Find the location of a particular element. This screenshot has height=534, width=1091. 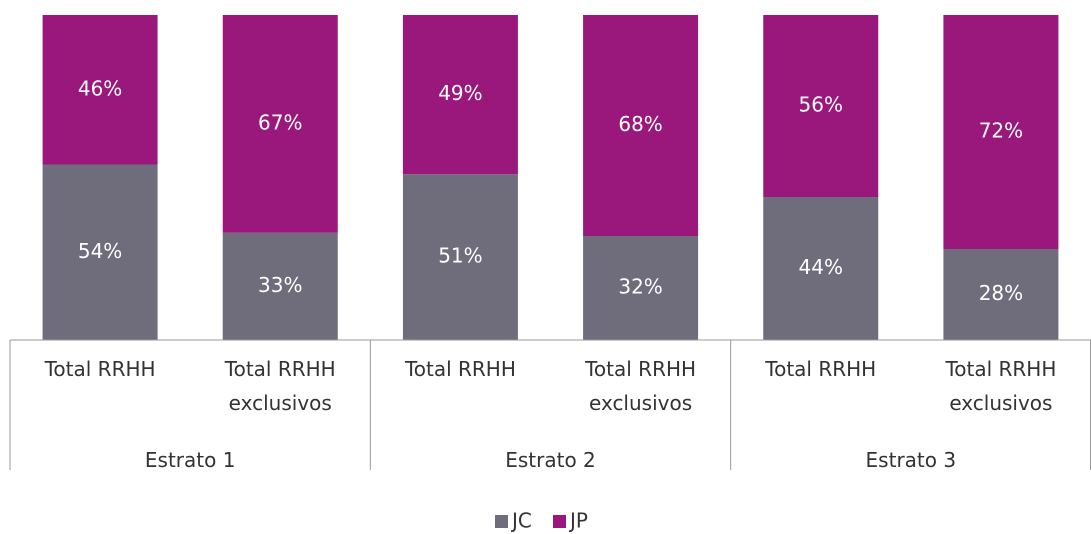

data-label: 68% is located at coordinates (640, 124).